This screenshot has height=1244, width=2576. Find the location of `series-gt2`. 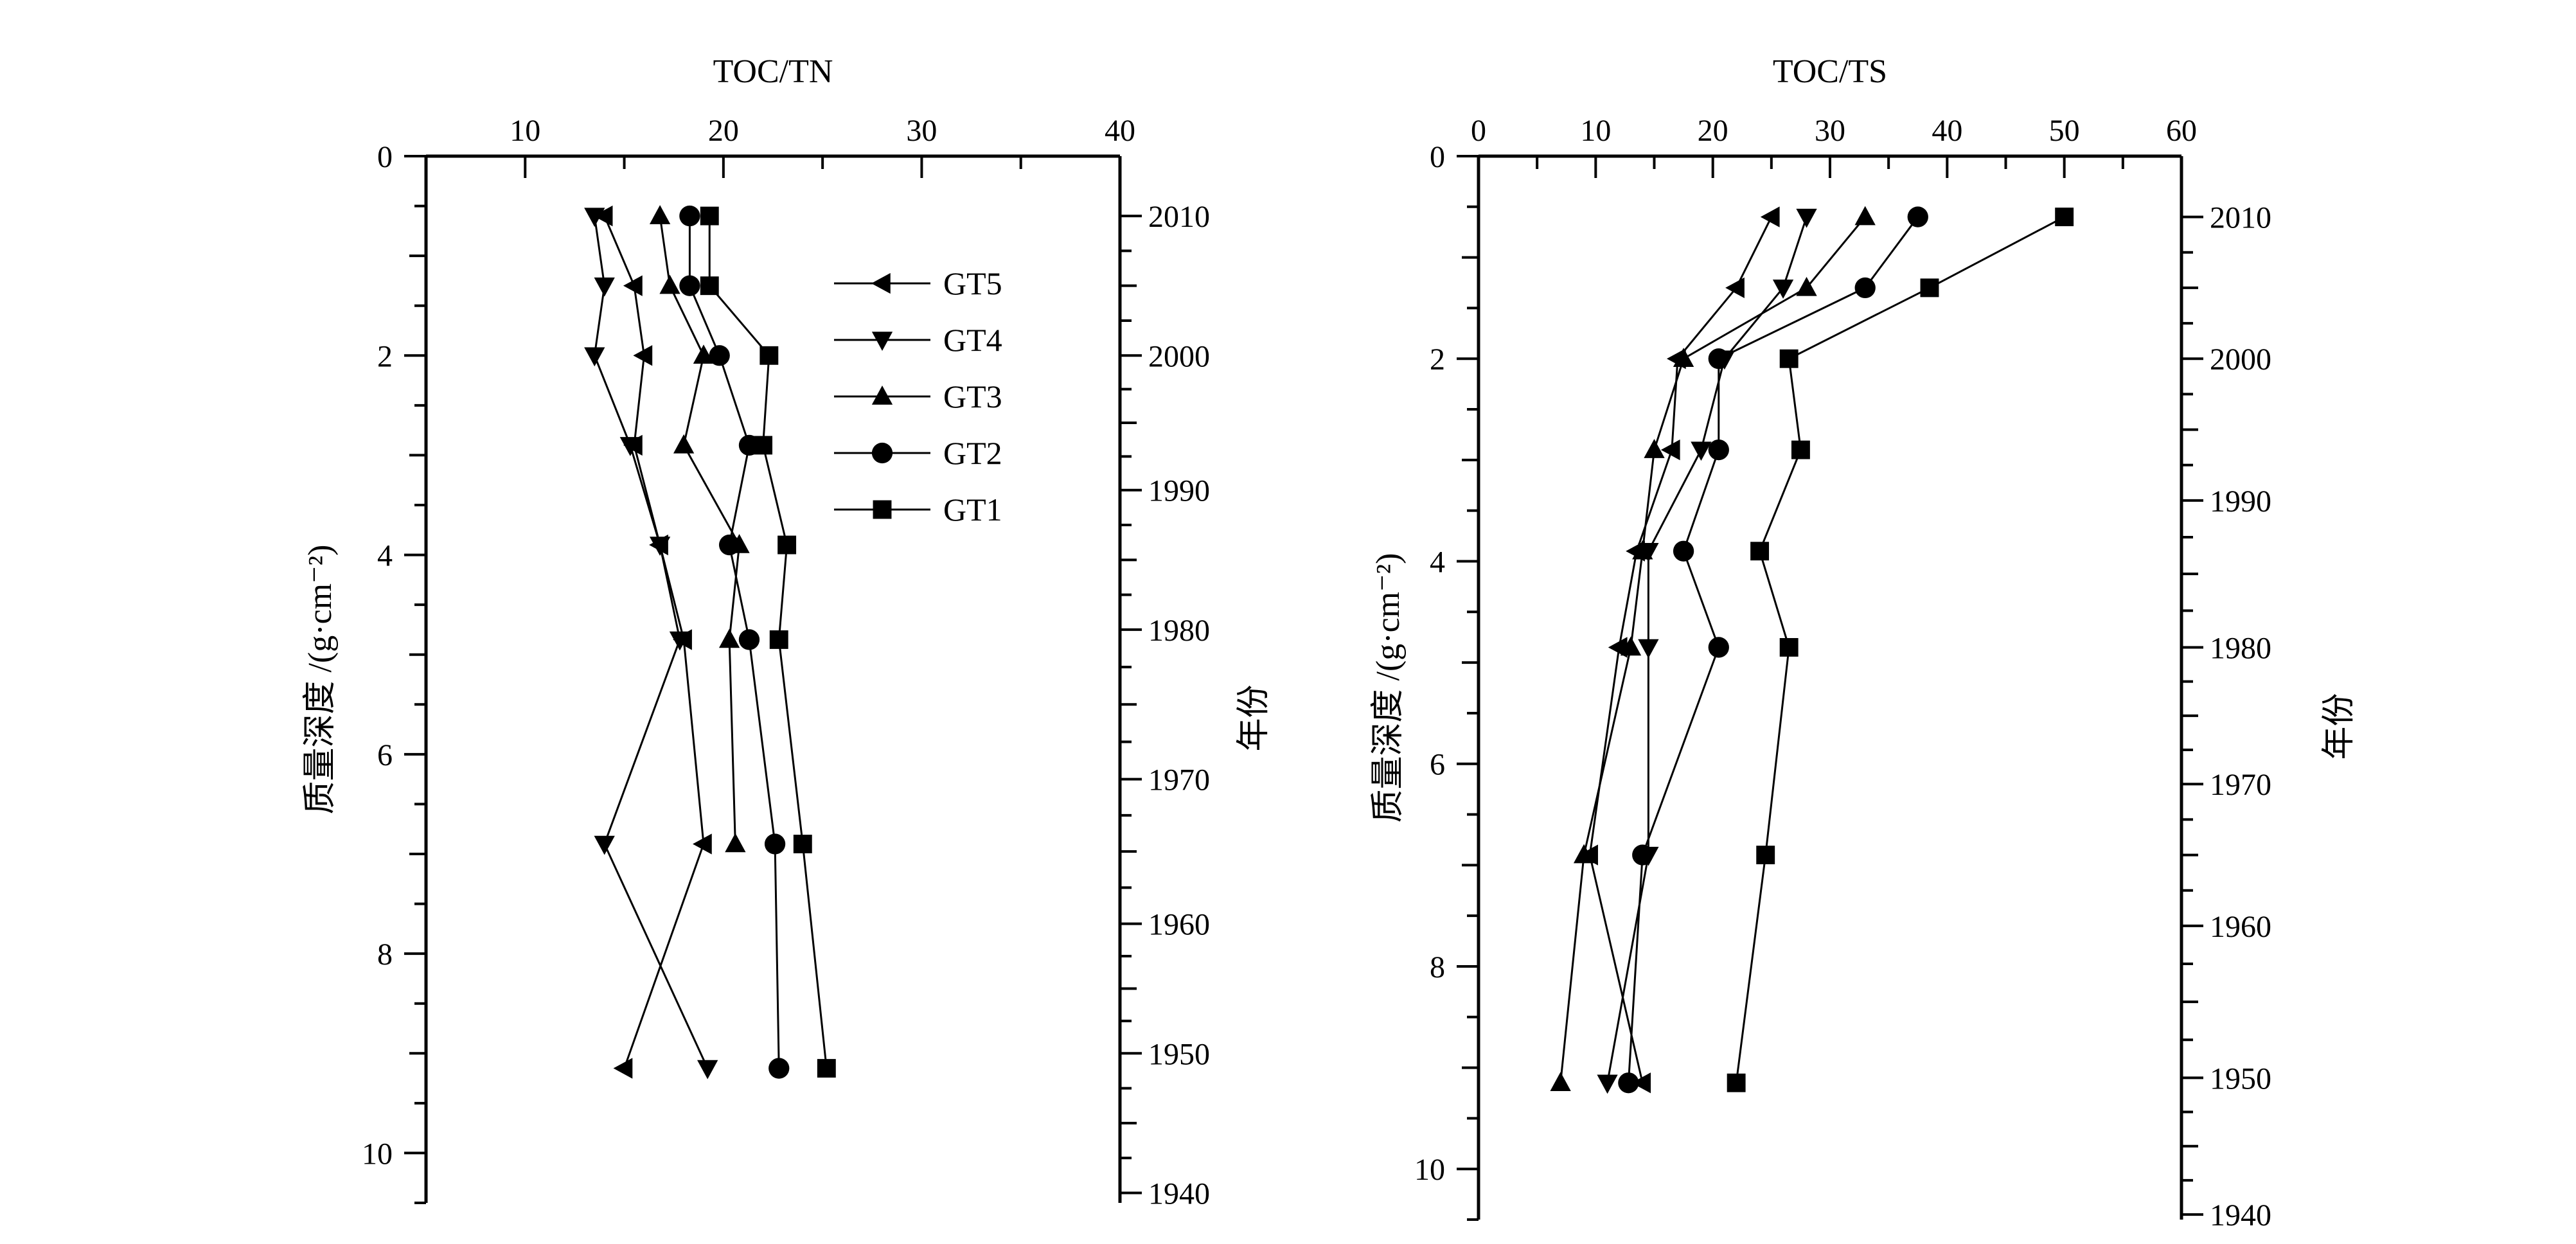

series-gt2 is located at coordinates (1773, 650).